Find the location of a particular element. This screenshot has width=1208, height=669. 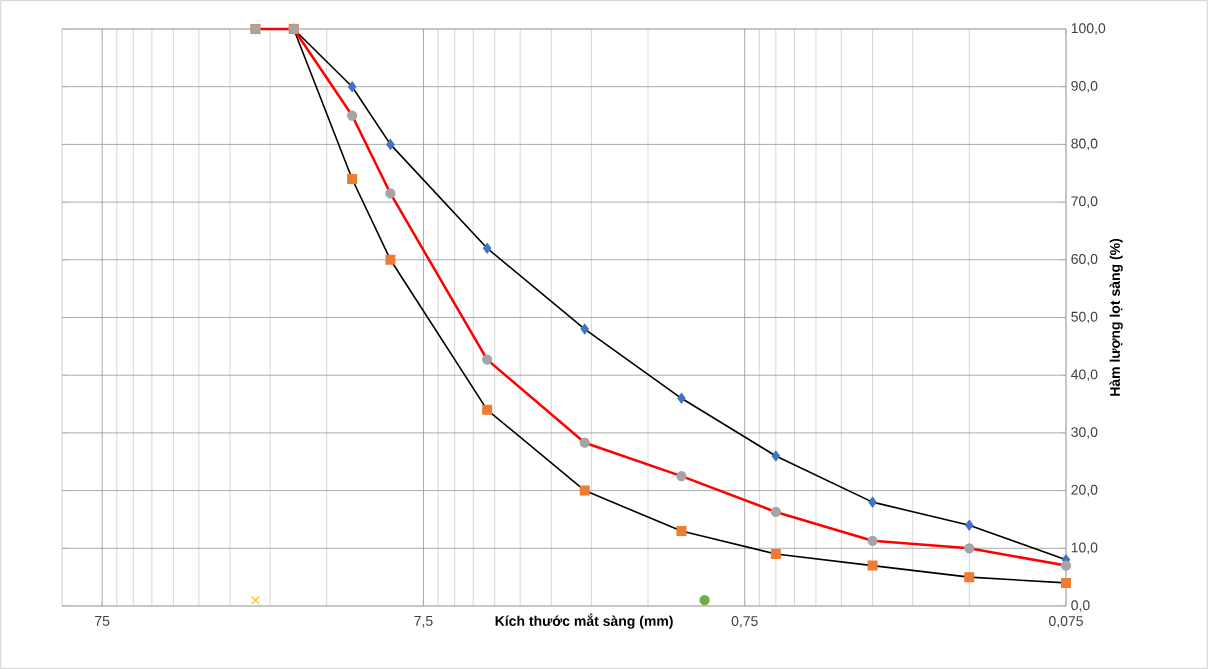

y-tick-label: 60,0 is located at coordinates (1084, 260).